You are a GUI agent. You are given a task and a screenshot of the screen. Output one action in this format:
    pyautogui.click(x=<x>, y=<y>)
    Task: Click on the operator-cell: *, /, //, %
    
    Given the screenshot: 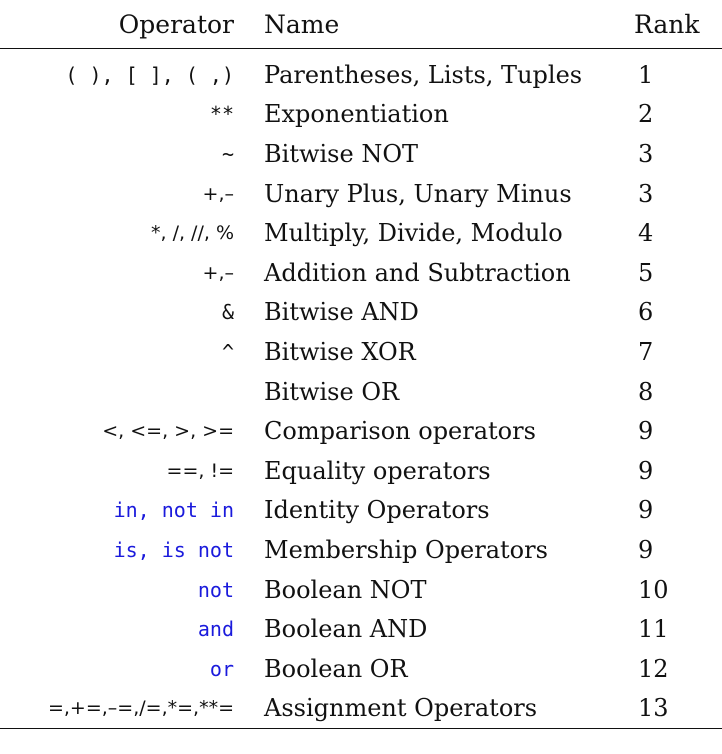 What is the action you would take?
    pyautogui.click(x=192, y=233)
    